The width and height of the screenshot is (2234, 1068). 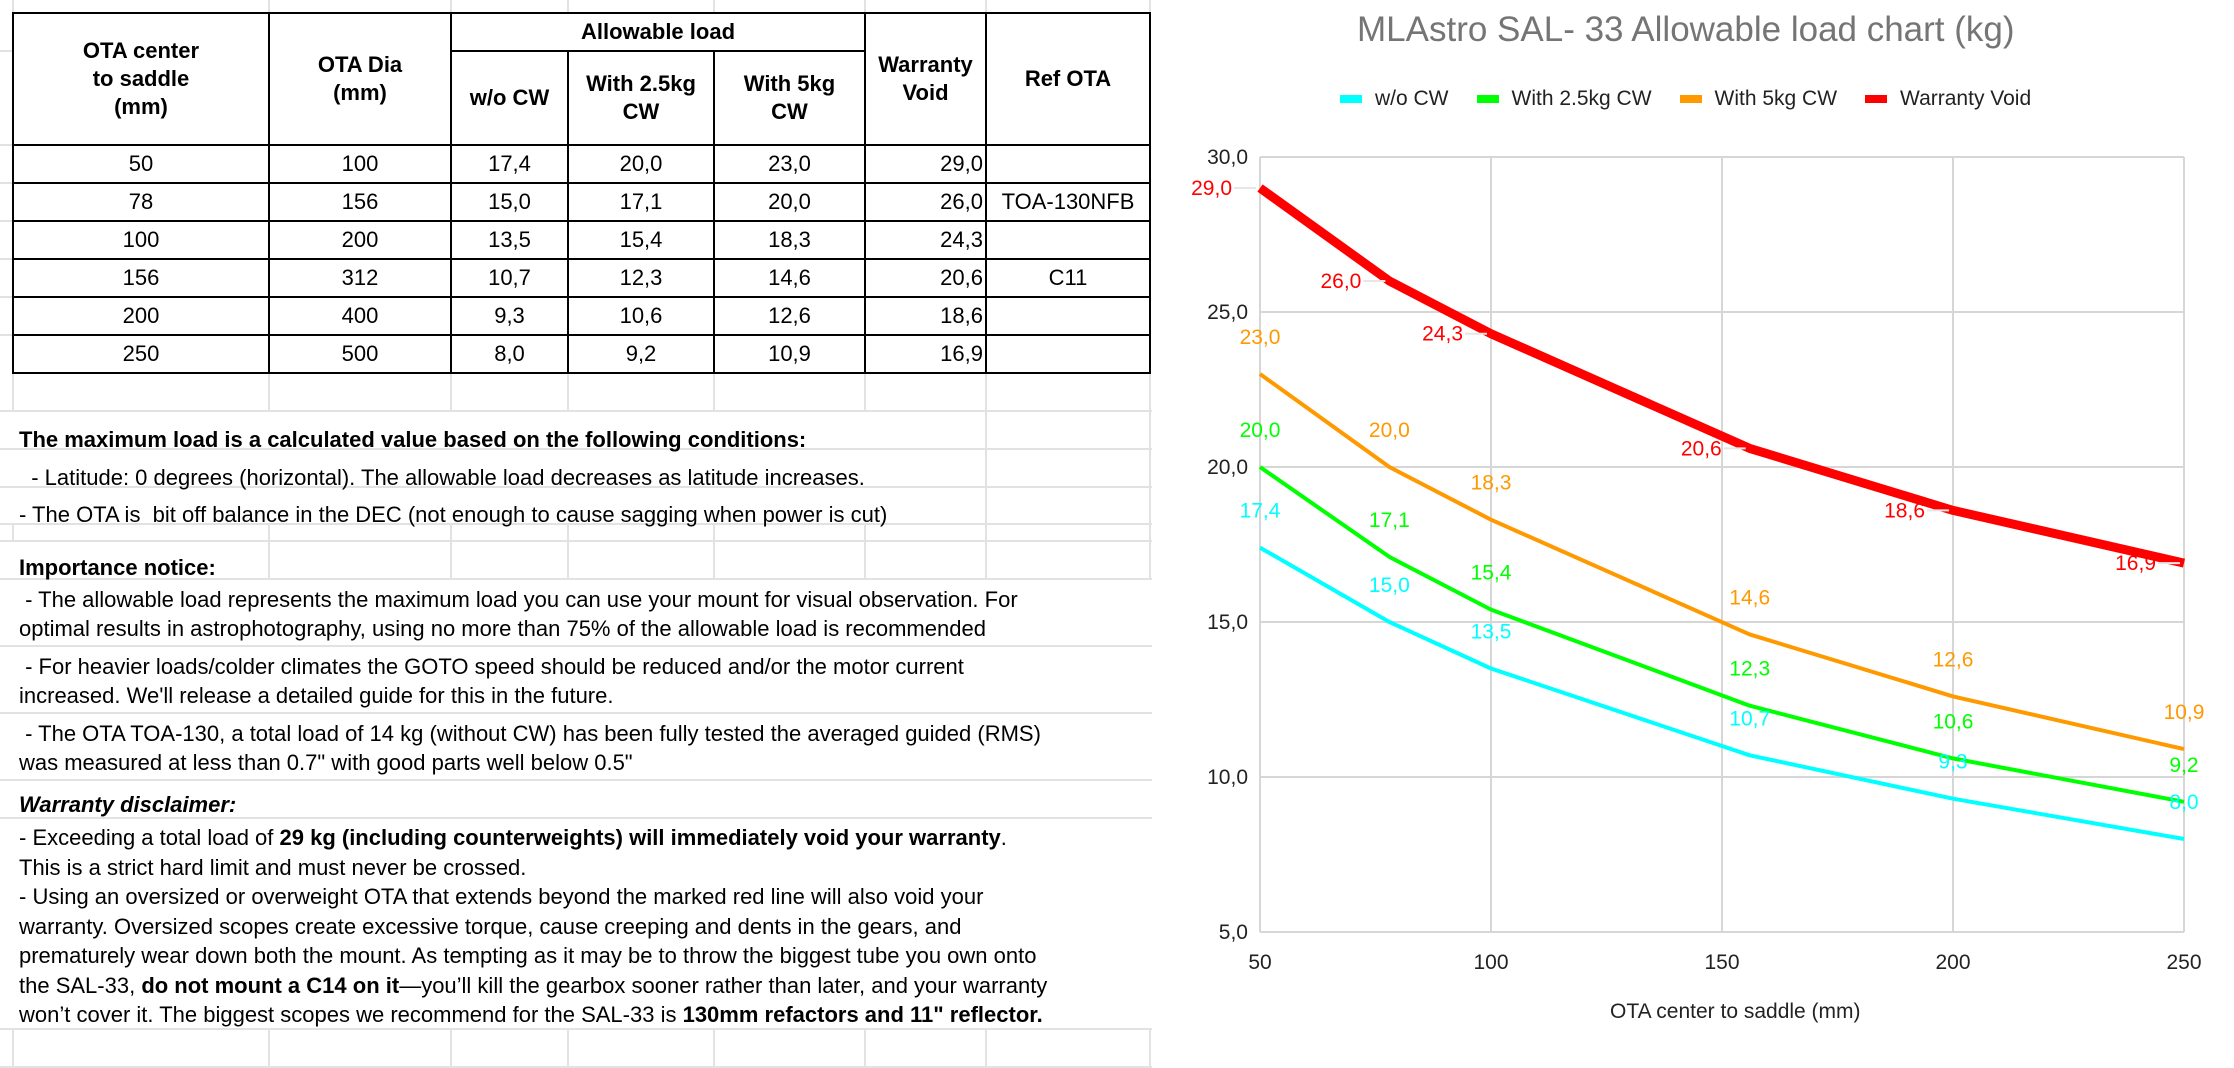 What do you see at coordinates (1227, 777) in the screenshot?
I see `y-tick-label: 10,0` at bounding box center [1227, 777].